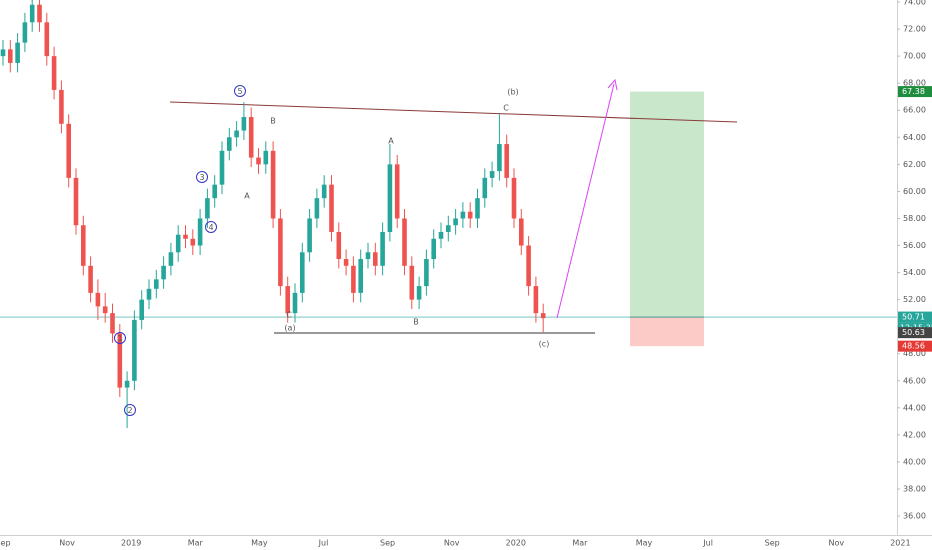  I want to click on wave-label: 2, so click(129, 410).